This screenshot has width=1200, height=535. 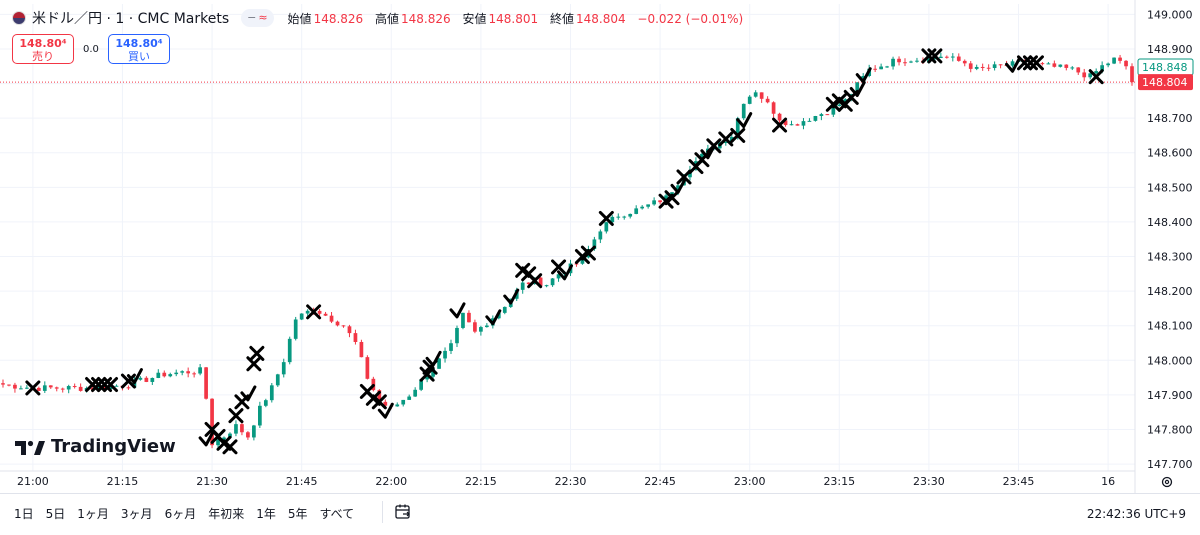 I want to click on symbol-title: 米ドル／円 · 1 · CMC Markets, so click(x=131, y=19).